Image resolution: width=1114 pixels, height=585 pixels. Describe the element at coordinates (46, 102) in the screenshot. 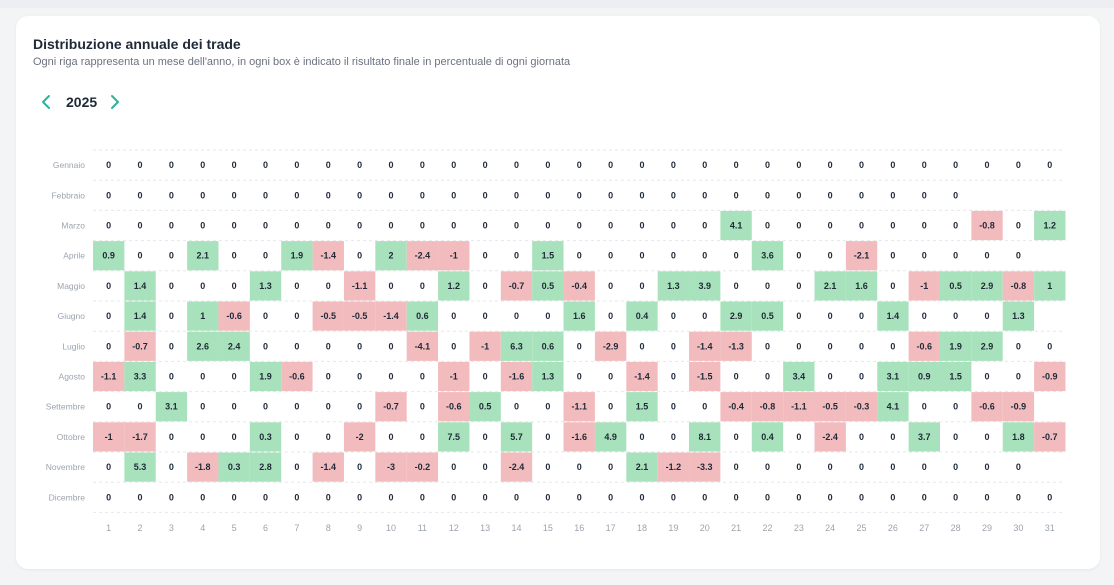

I see `chevron-left-icon` at that location.